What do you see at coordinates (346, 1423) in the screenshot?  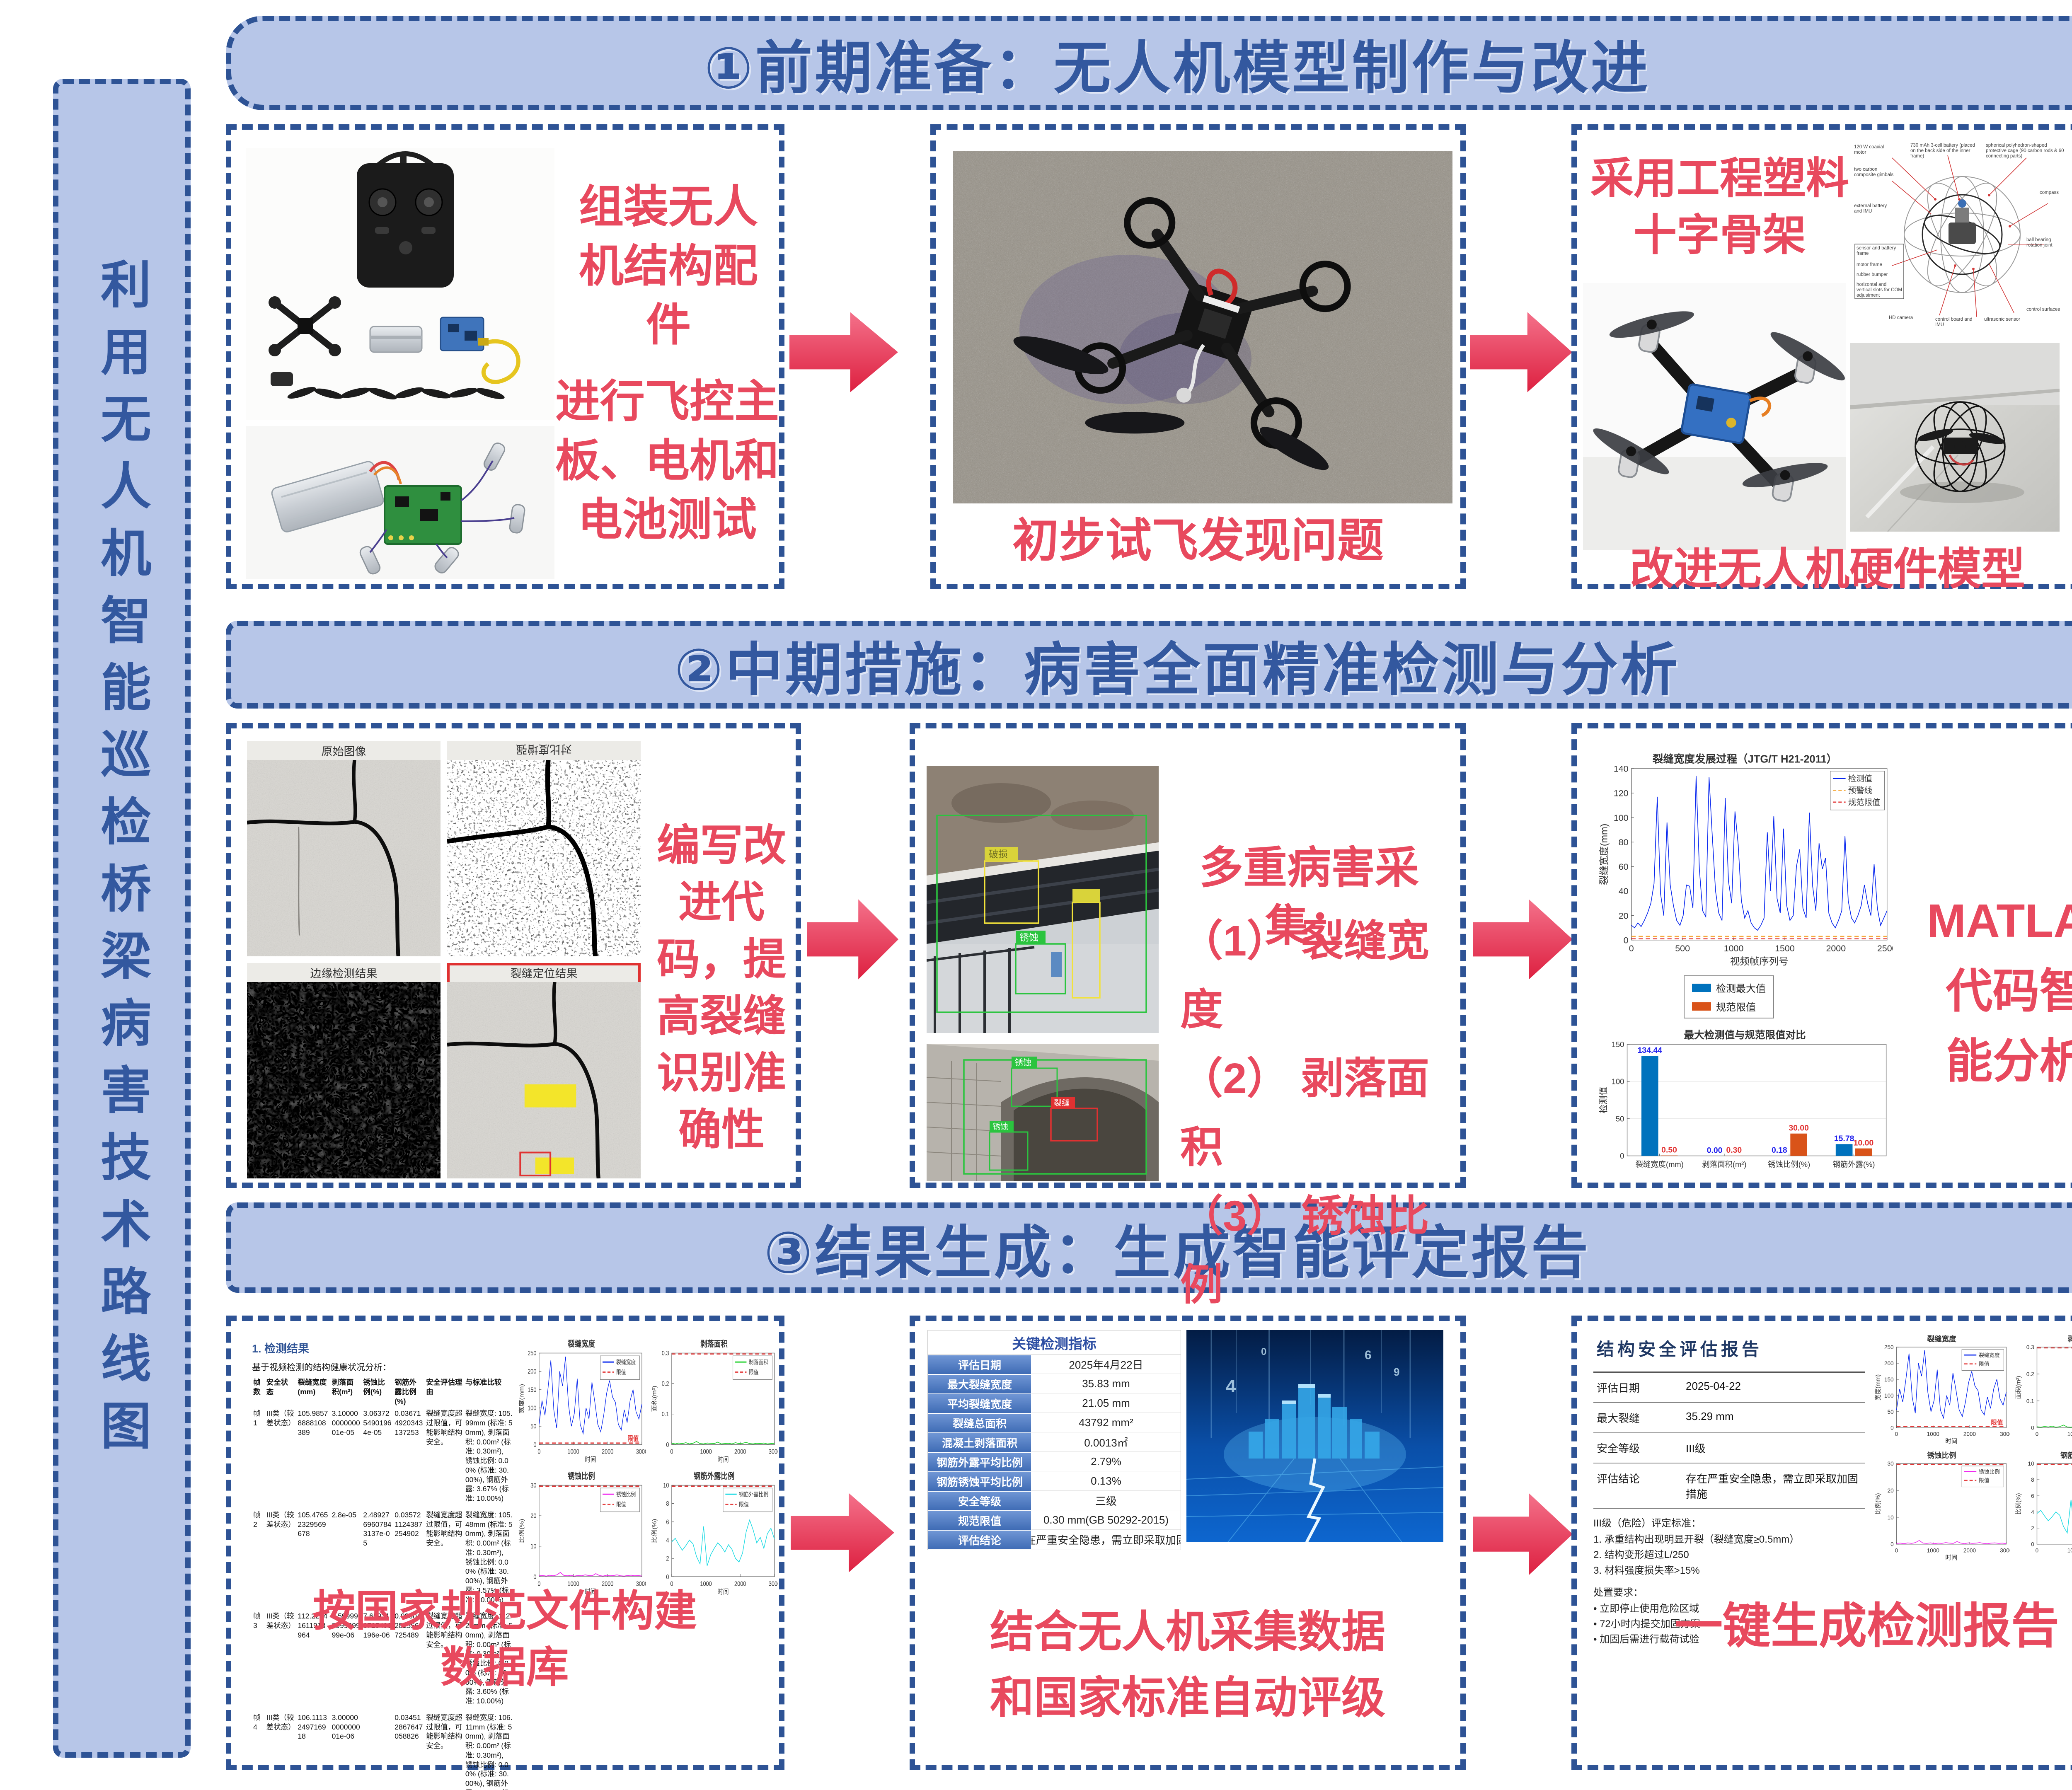 I see `table-cell: 3.10000000000001e-05` at bounding box center [346, 1423].